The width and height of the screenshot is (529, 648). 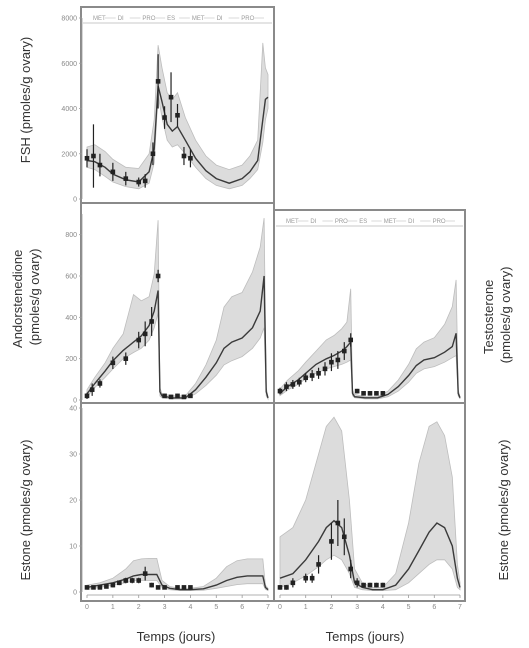 What do you see at coordinates (370, 366) in the screenshot?
I see `model-mean-line-testosterone` at bounding box center [370, 366].